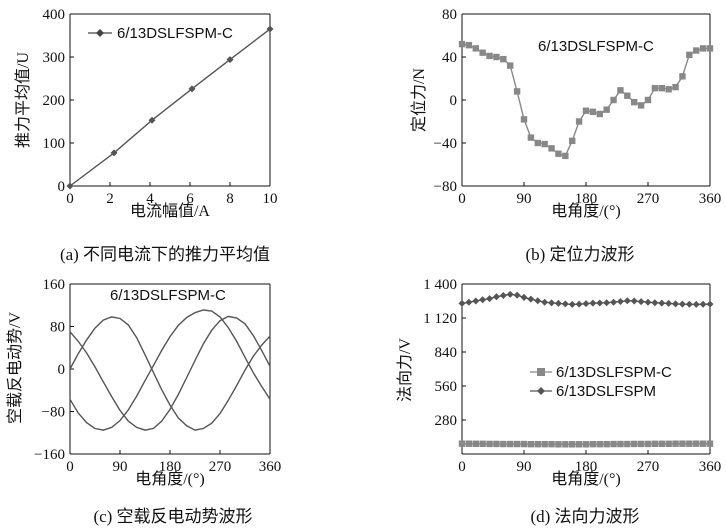 Image resolution: width=726 pixels, height=529 pixels. What do you see at coordinates (462, 199) in the screenshot?
I see `x-tick-label: 0` at bounding box center [462, 199].